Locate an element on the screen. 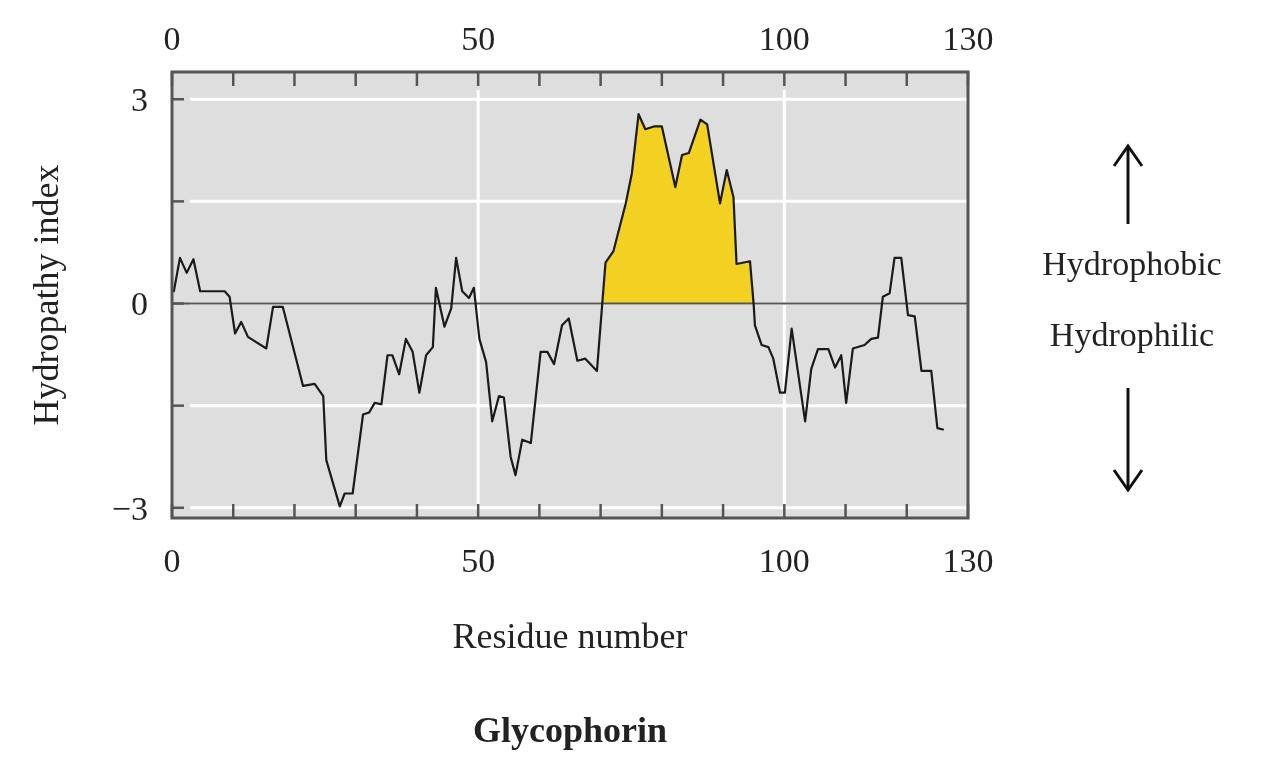 The height and width of the screenshot is (760, 1282). x-tick-label: 0 is located at coordinates (172, 38).